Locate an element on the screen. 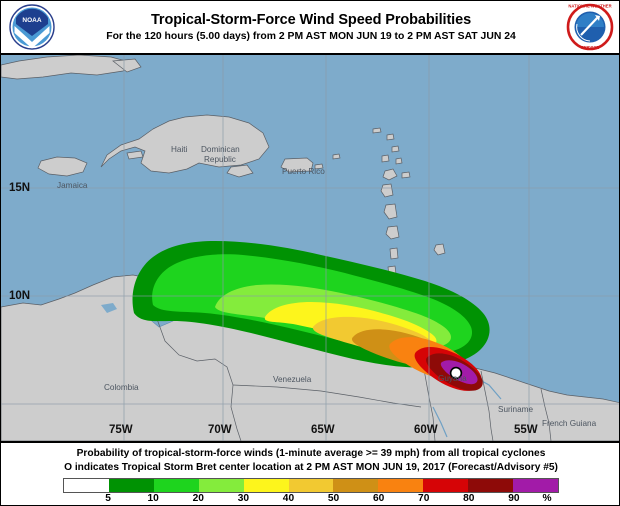 Image resolution: width=620 pixels, height=506 pixels. nws-logo-icon: NATIONAL WEATHER SERVICE is located at coordinates (590, 27).